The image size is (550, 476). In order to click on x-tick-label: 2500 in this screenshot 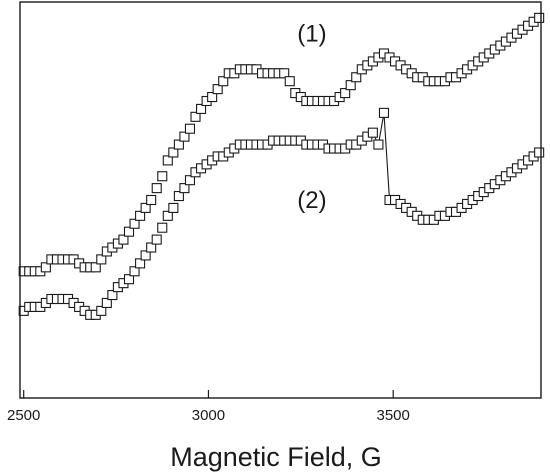, I will do `click(23, 415)`.